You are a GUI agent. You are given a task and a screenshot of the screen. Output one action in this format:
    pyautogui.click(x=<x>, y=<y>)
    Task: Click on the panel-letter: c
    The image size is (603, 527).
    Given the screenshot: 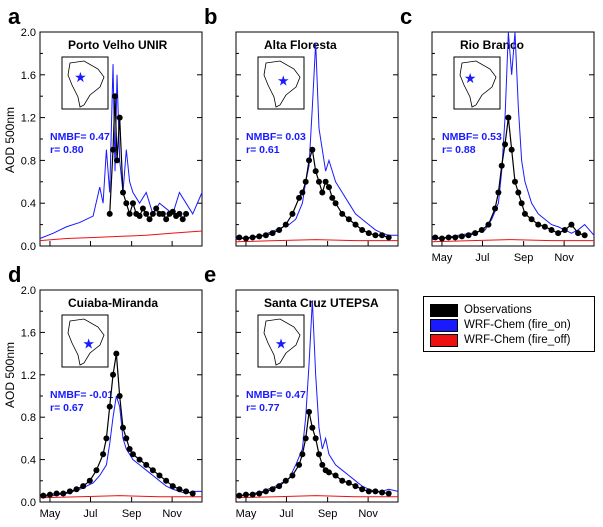 What is the action you would take?
    pyautogui.click(x=406, y=16)
    